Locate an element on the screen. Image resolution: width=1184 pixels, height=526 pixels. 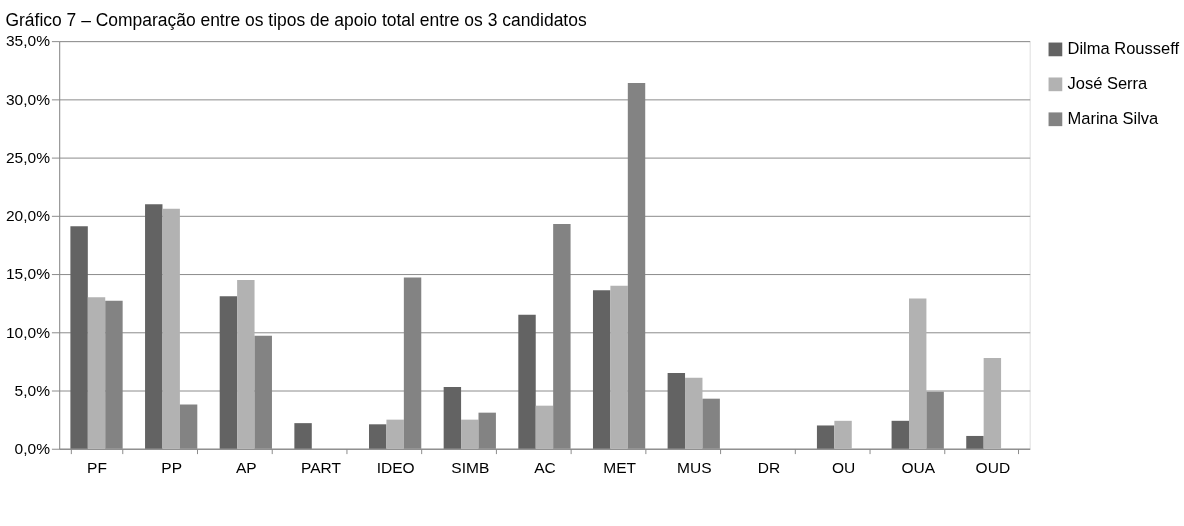
chart-title: Gráfico 7 – Comparação entre os tipos de apoio total entre os 3 candidatos is located at coordinates (296, 19).